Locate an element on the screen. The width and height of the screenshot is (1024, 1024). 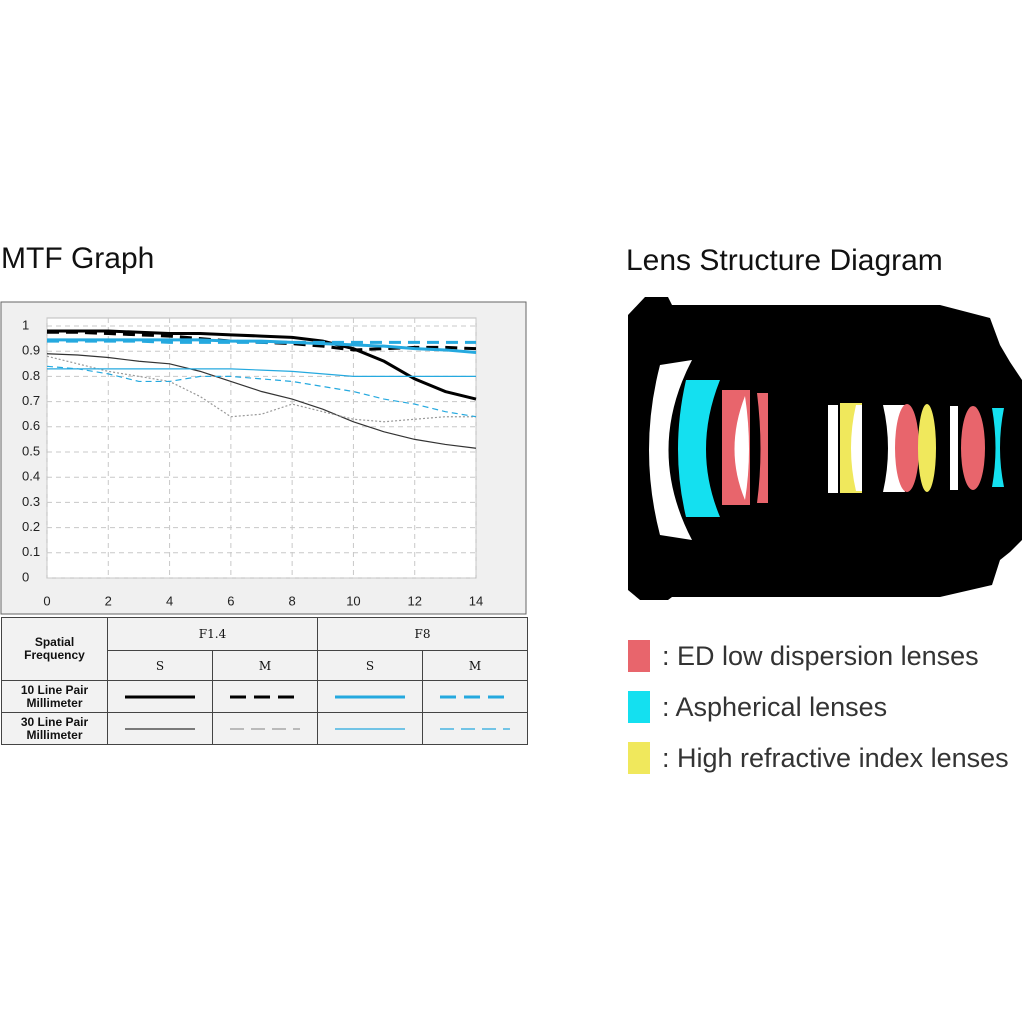
y-tick-label: 0.4 is located at coordinates (31, 476).